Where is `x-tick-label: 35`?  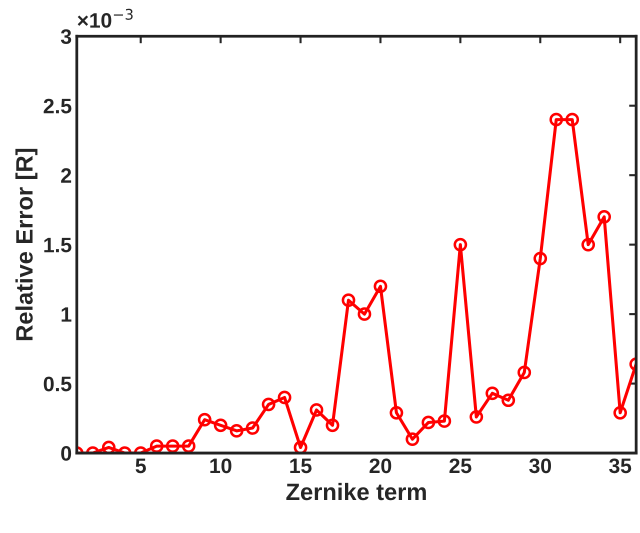 x-tick-label: 35 is located at coordinates (620, 466).